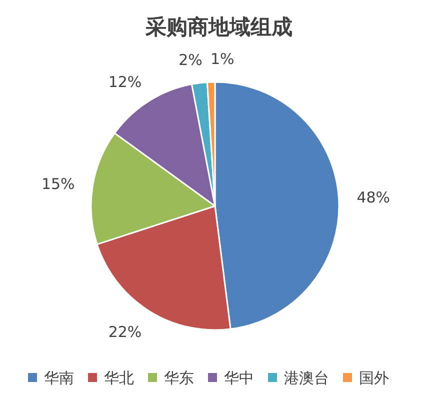  I want to click on legend-label: 华北, so click(119, 378).